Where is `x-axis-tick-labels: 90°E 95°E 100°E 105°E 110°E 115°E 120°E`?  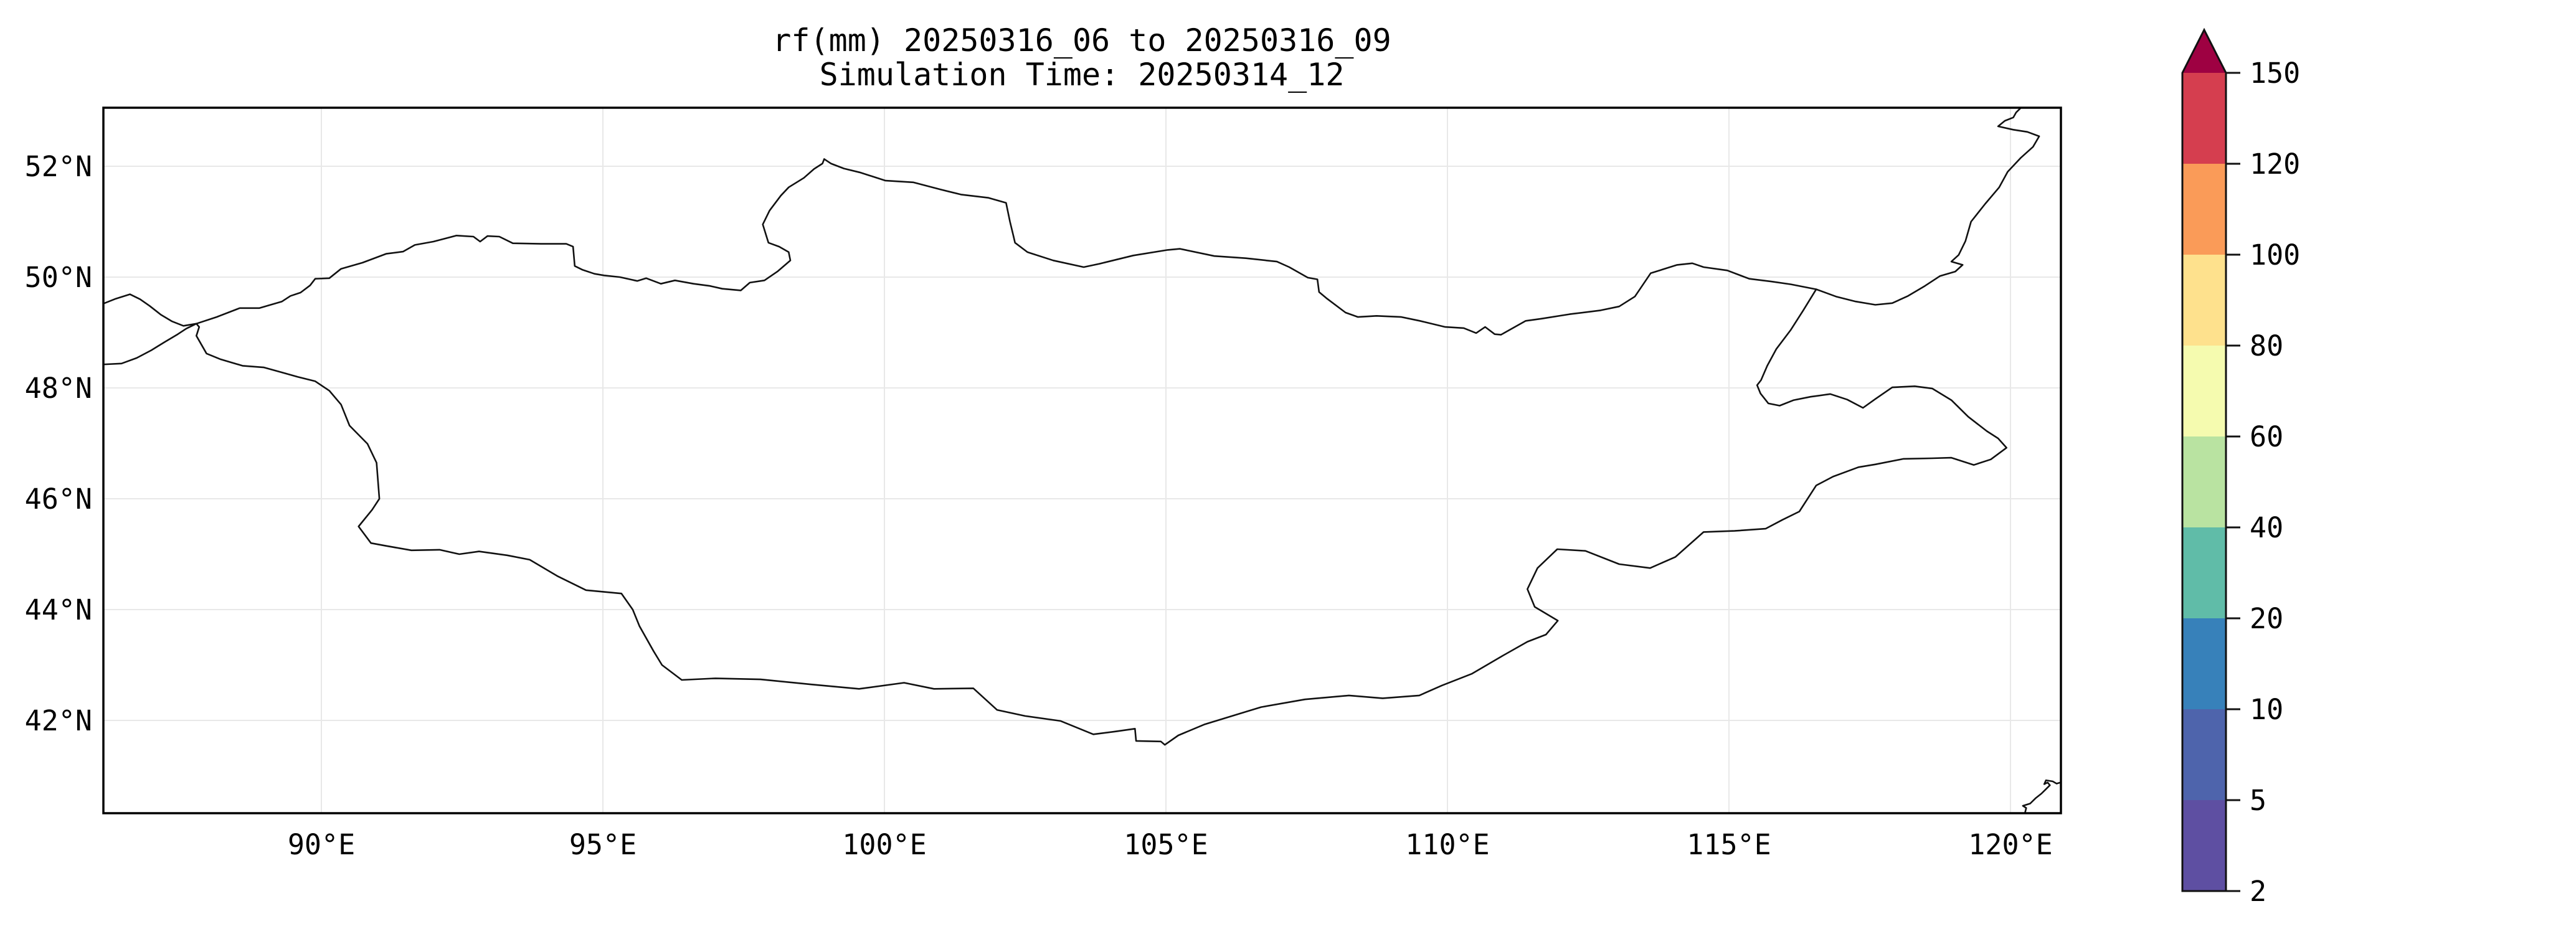 x-axis-tick-labels: 90°E 95°E 100°E 105°E 110°E 115°E 120°E is located at coordinates (1170, 844).